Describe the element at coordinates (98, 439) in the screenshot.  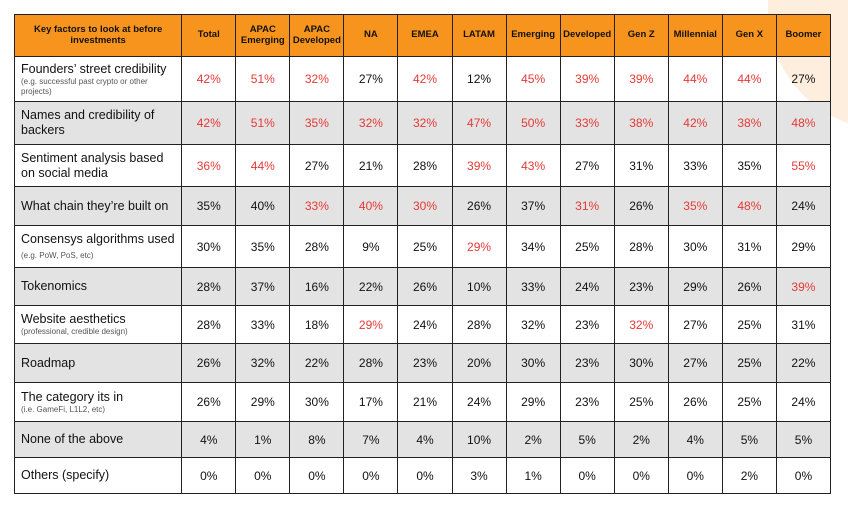
I see `row-label: None of the above` at that location.